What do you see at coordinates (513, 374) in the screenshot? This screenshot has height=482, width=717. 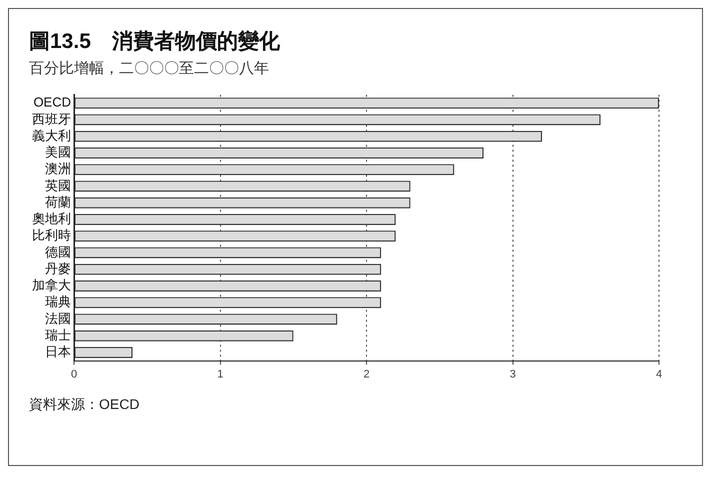 I see `x-tick-label: 3` at bounding box center [513, 374].